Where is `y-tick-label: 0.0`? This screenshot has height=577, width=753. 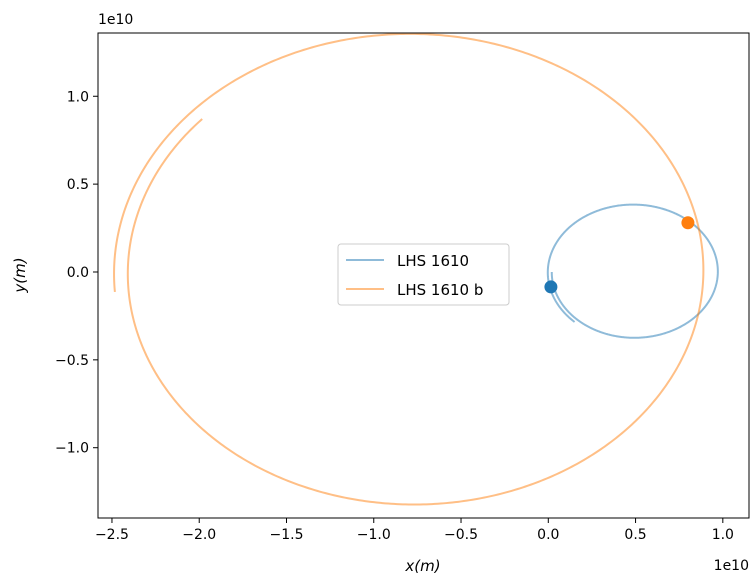
y-tick-label: 0.0 is located at coordinates (78, 273).